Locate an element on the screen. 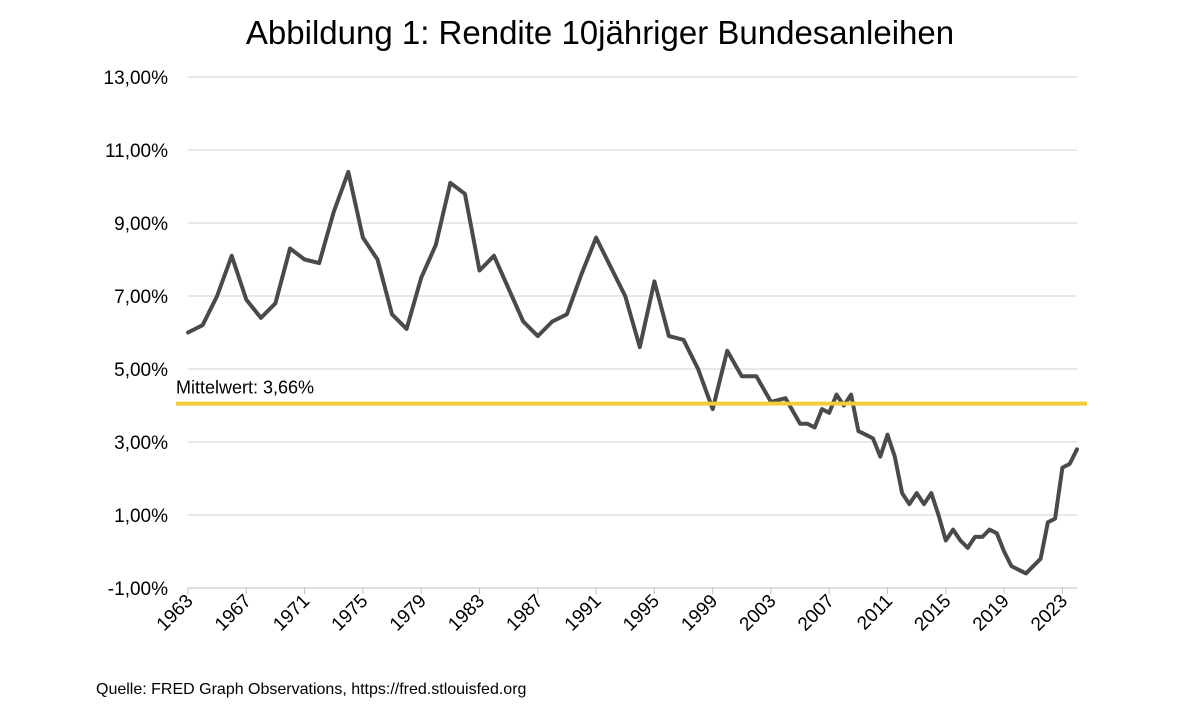 This screenshot has width=1200, height=712. x-tick-label: 1995 is located at coordinates (641, 613).